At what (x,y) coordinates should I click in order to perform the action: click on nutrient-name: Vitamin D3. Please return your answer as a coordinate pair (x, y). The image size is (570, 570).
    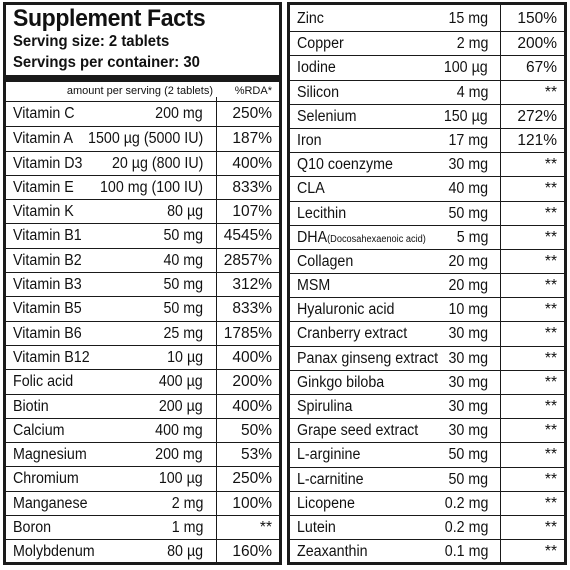
    Looking at the image, I should click on (48, 163).